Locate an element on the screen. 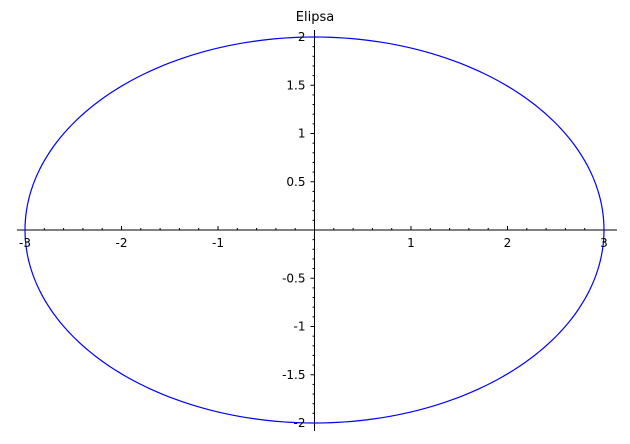 The image size is (630, 444). y-tick-label: 0.5 is located at coordinates (295, 182).